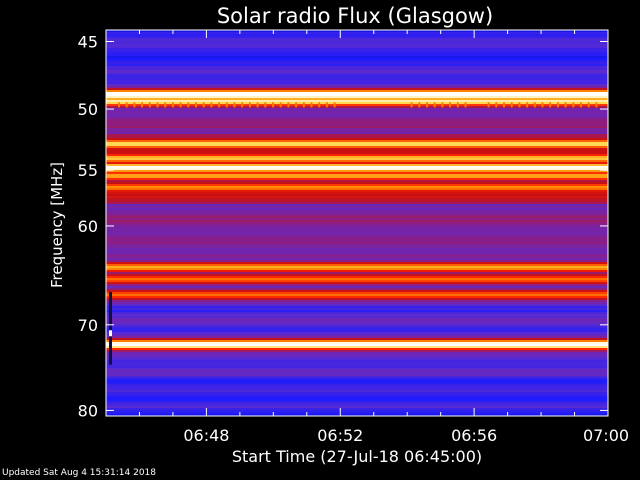  What do you see at coordinates (88, 226) in the screenshot?
I see `y-tick-label: 60` at bounding box center [88, 226].